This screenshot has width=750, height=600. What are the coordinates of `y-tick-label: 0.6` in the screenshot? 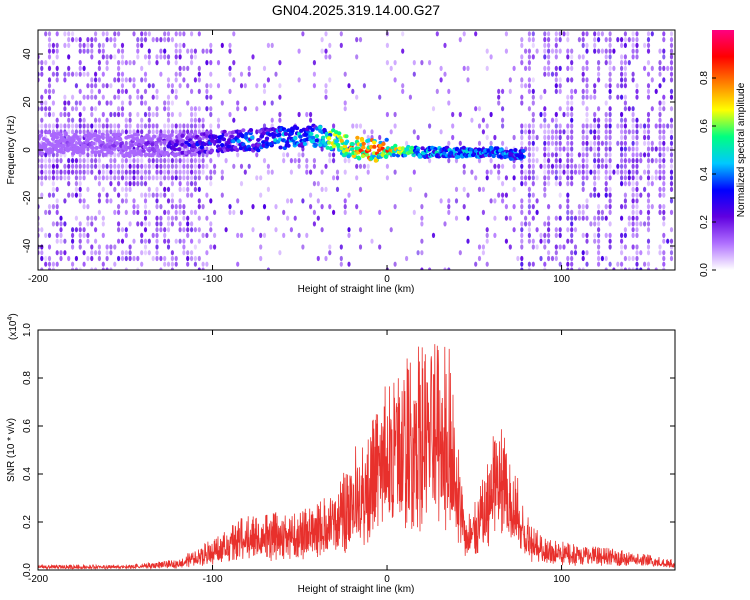 It's located at (27, 426).